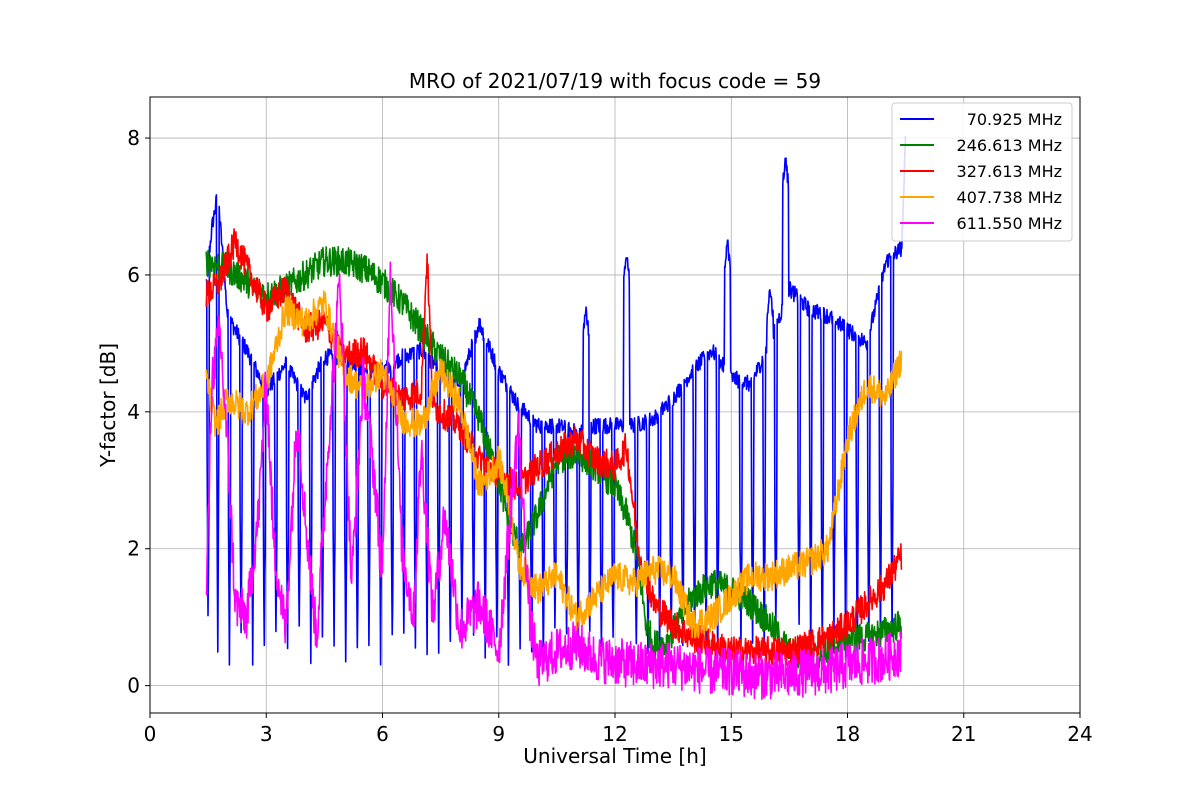  I want to click on x-tick-label: 0, so click(150, 734).